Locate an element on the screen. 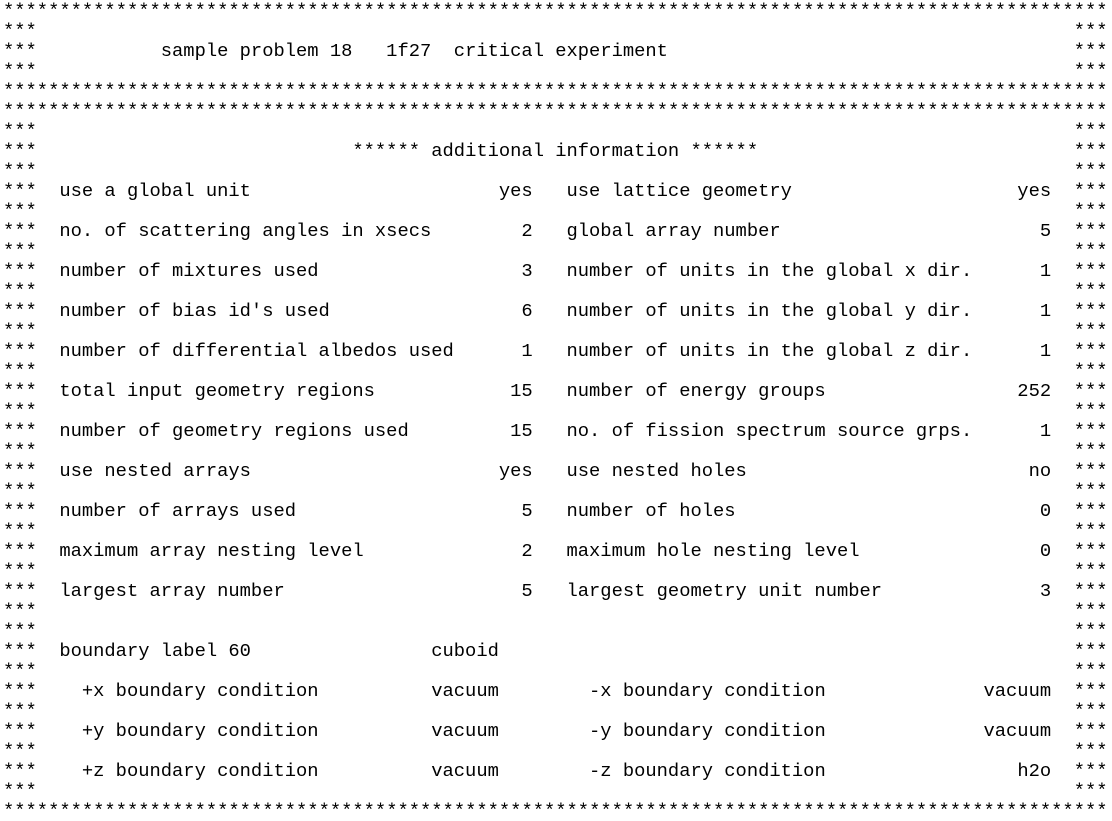 Image resolution: width=1112 pixels, height=821 pixels. info-left-cell: use nested arrays yes is located at coordinates (295, 471).